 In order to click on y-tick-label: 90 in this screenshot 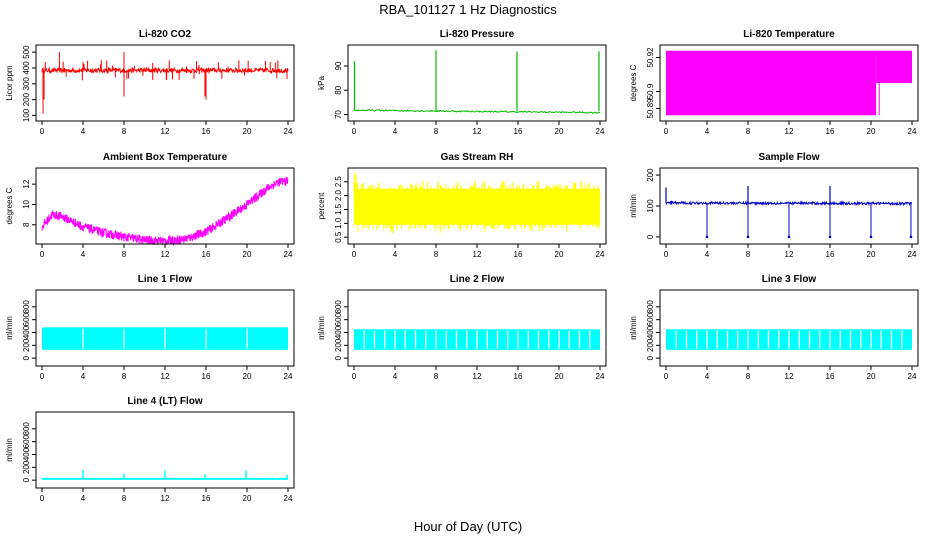, I will do `click(338, 65)`.